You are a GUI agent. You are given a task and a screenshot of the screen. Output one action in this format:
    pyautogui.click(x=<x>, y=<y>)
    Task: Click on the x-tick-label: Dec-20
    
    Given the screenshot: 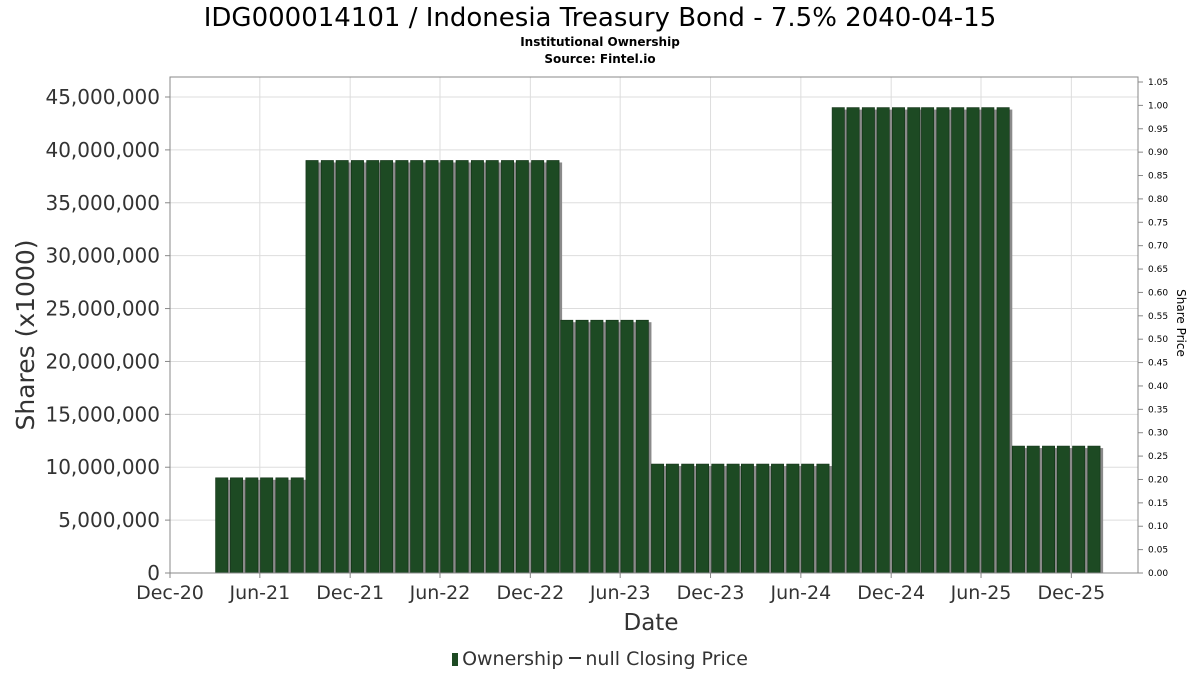 What is the action you would take?
    pyautogui.click(x=170, y=593)
    